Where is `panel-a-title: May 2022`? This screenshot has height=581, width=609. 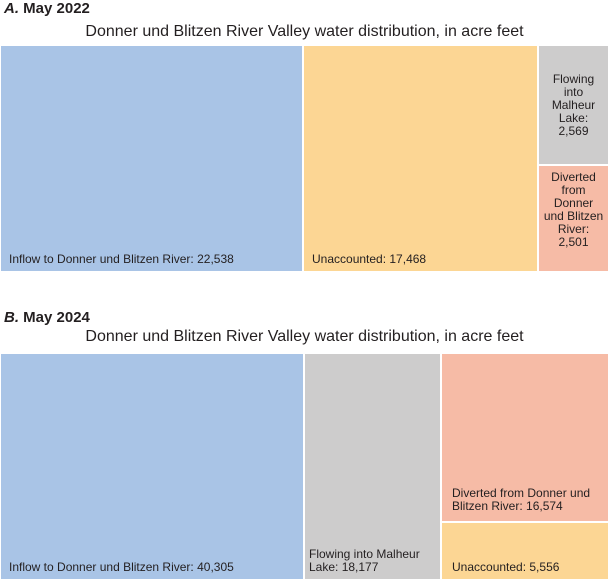 panel-a-title: May 2022 is located at coordinates (56, 8).